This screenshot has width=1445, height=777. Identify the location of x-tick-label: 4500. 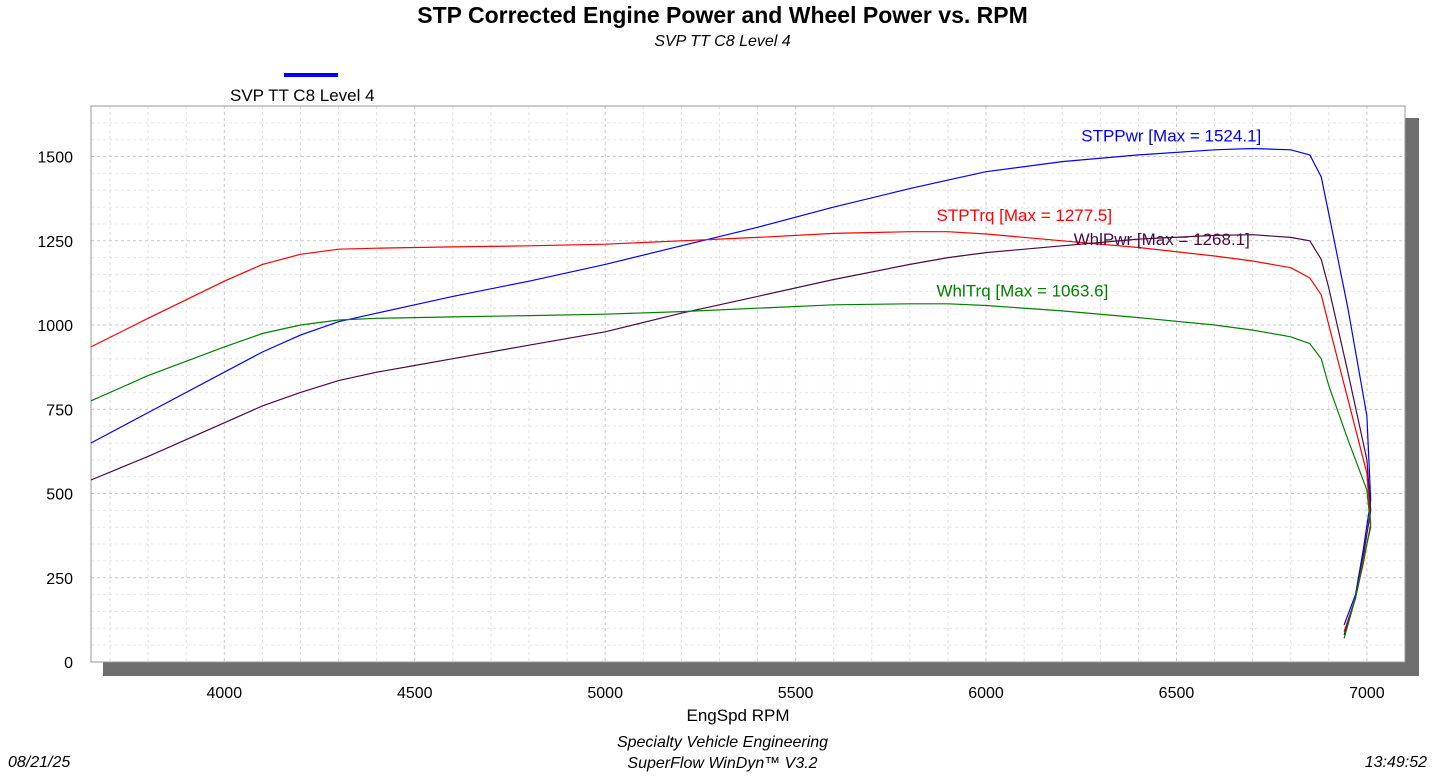
(415, 693).